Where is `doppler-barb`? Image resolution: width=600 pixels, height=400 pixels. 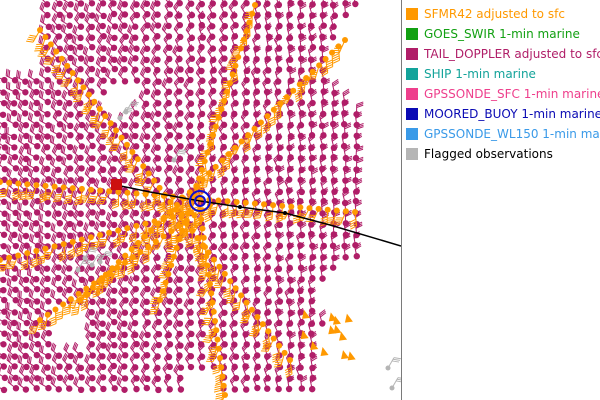
doppler-barb is located at coordinates (3, 191).